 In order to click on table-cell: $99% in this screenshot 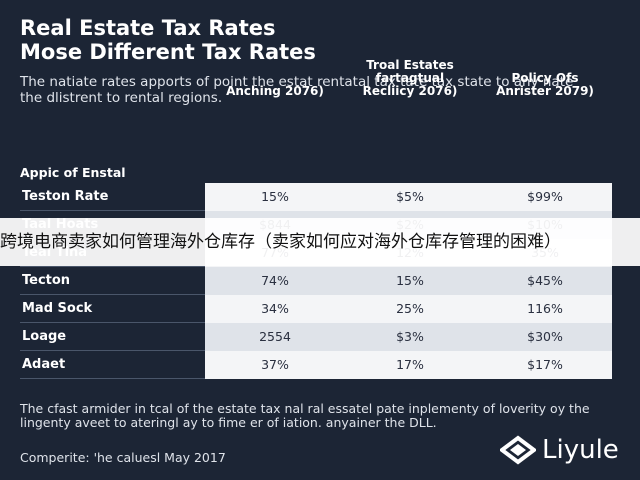, I will do `click(545, 196)`.